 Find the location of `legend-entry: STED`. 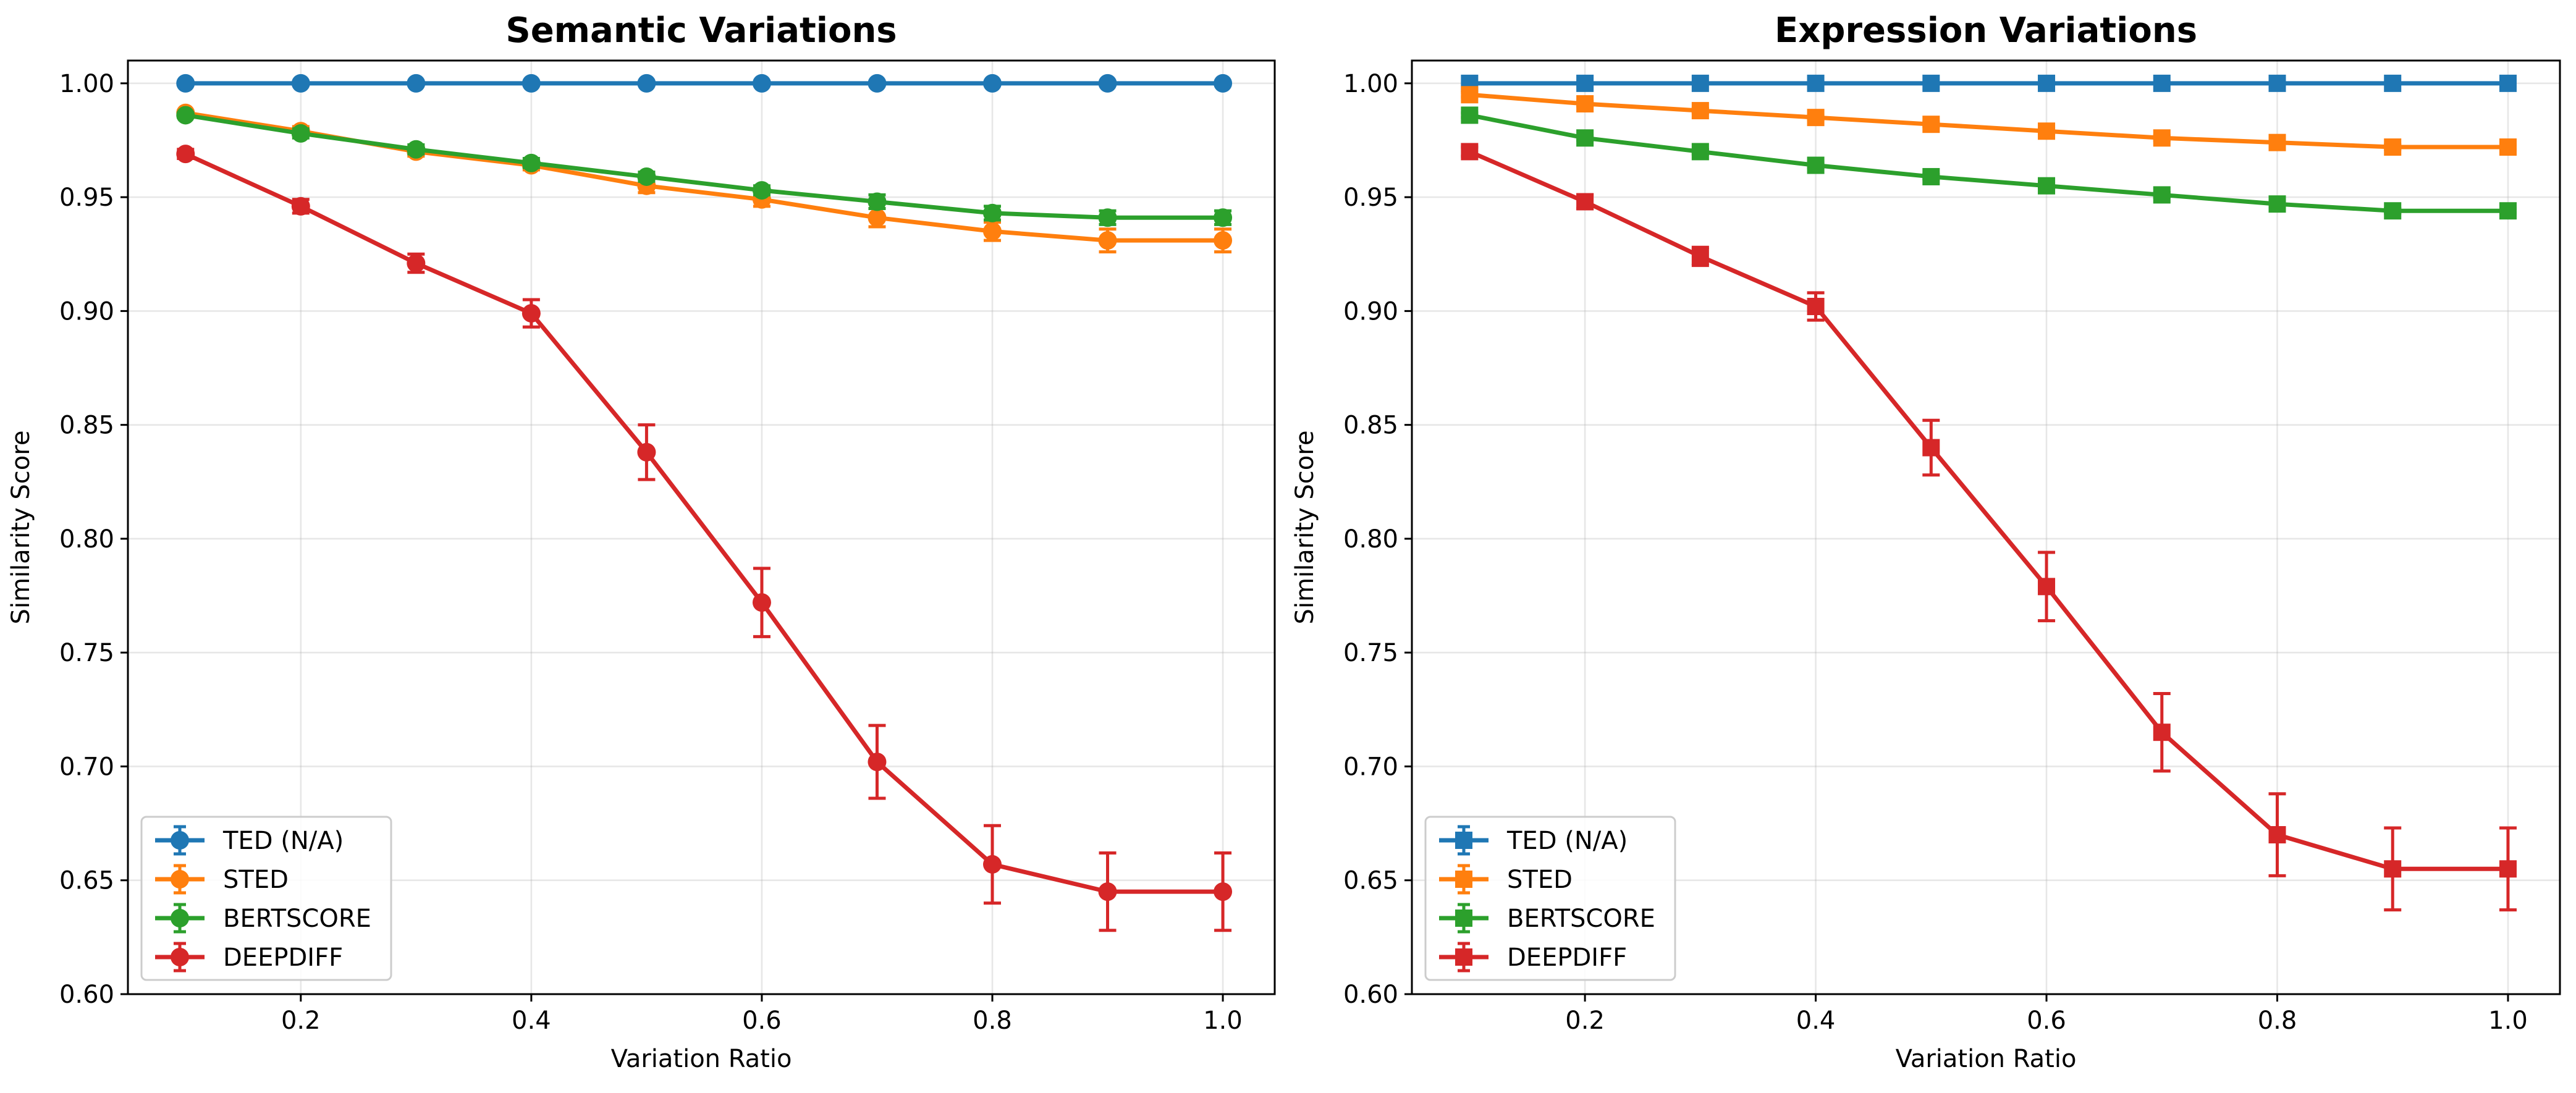

legend-entry: STED is located at coordinates (1506, 880).